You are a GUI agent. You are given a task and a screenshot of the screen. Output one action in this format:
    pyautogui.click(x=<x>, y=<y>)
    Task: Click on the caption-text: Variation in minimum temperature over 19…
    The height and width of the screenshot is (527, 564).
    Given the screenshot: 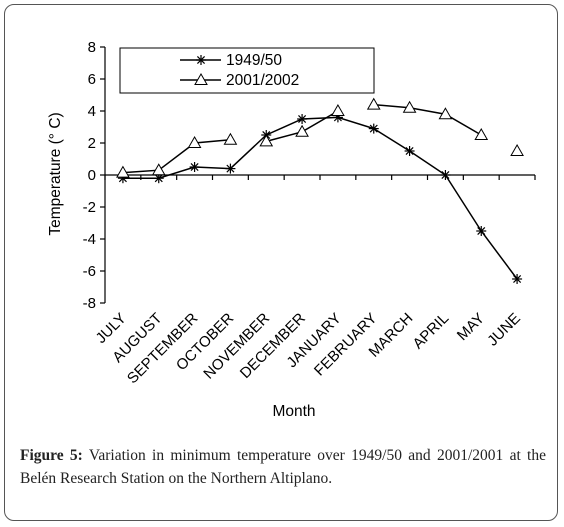 What is the action you would take?
    pyautogui.click(x=283, y=467)
    